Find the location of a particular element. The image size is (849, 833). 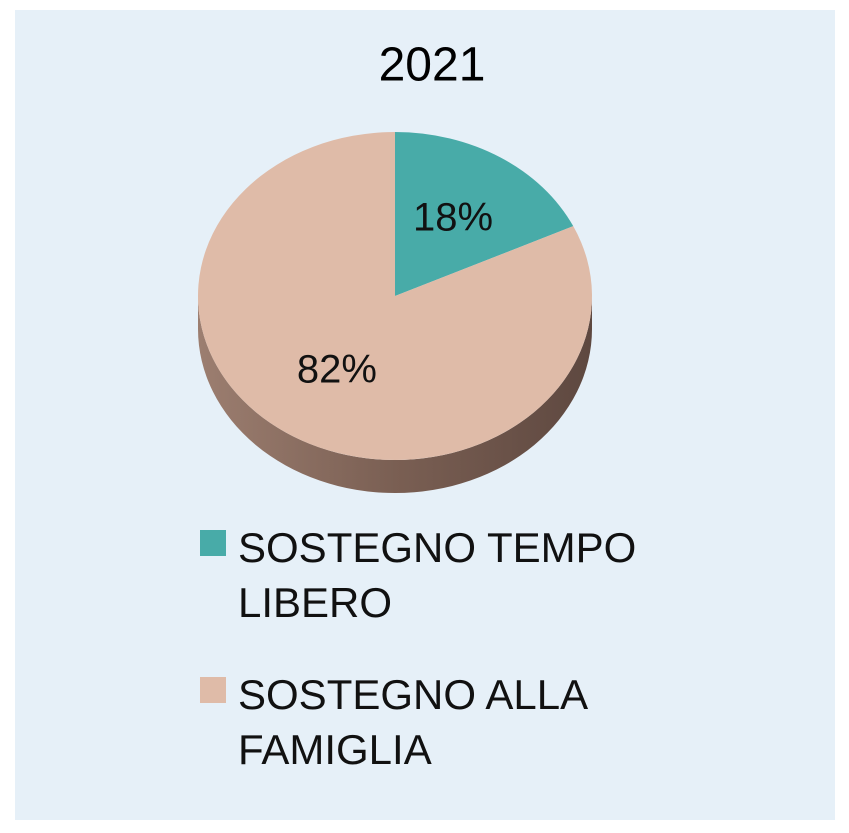

pie-slice is located at coordinates (484, 214).